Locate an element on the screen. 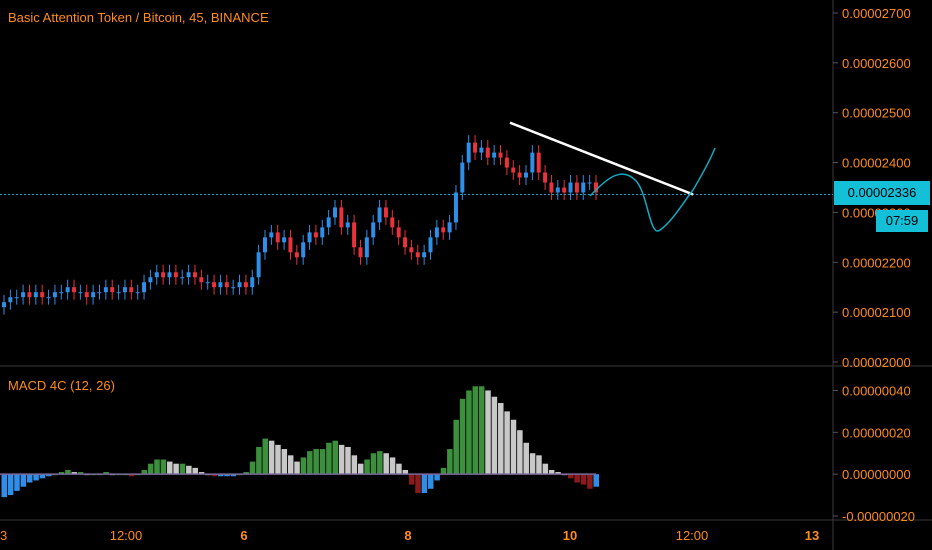 Image resolution: width=932 pixels, height=550 pixels. trend-line is located at coordinates (601, 158).